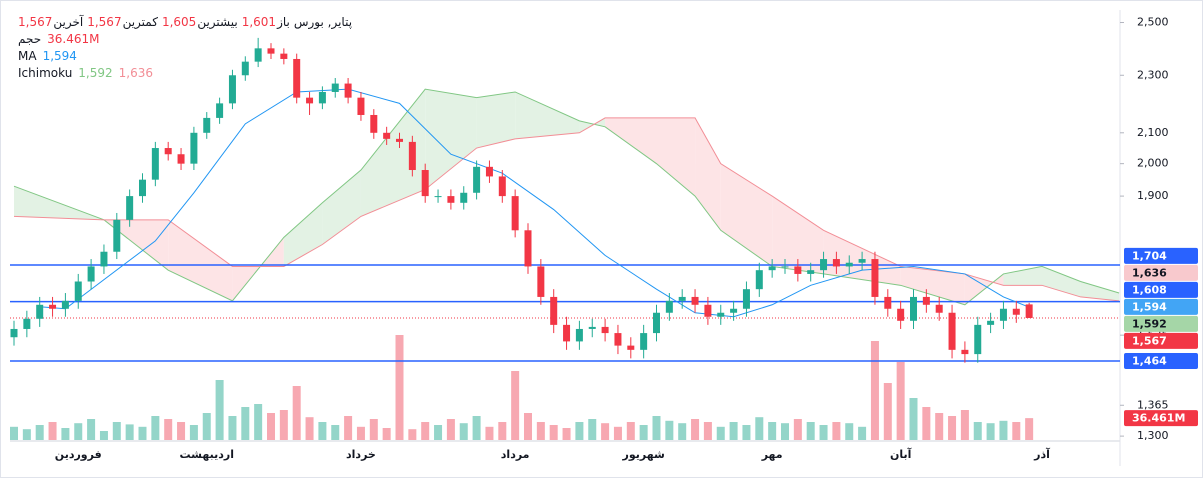 The width and height of the screenshot is (1203, 478). Describe the element at coordinates (1149, 340) in the screenshot. I see `price-badge-label: 1,567` at that location.